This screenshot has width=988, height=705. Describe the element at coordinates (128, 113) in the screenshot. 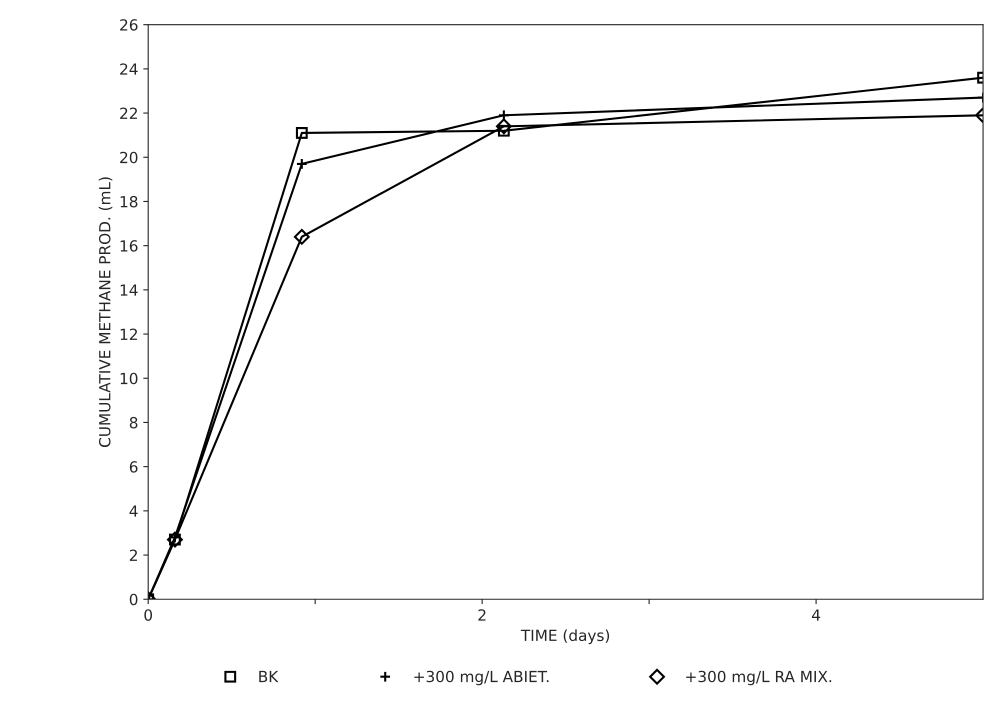

I see `y-tick-label: 22` at that location.